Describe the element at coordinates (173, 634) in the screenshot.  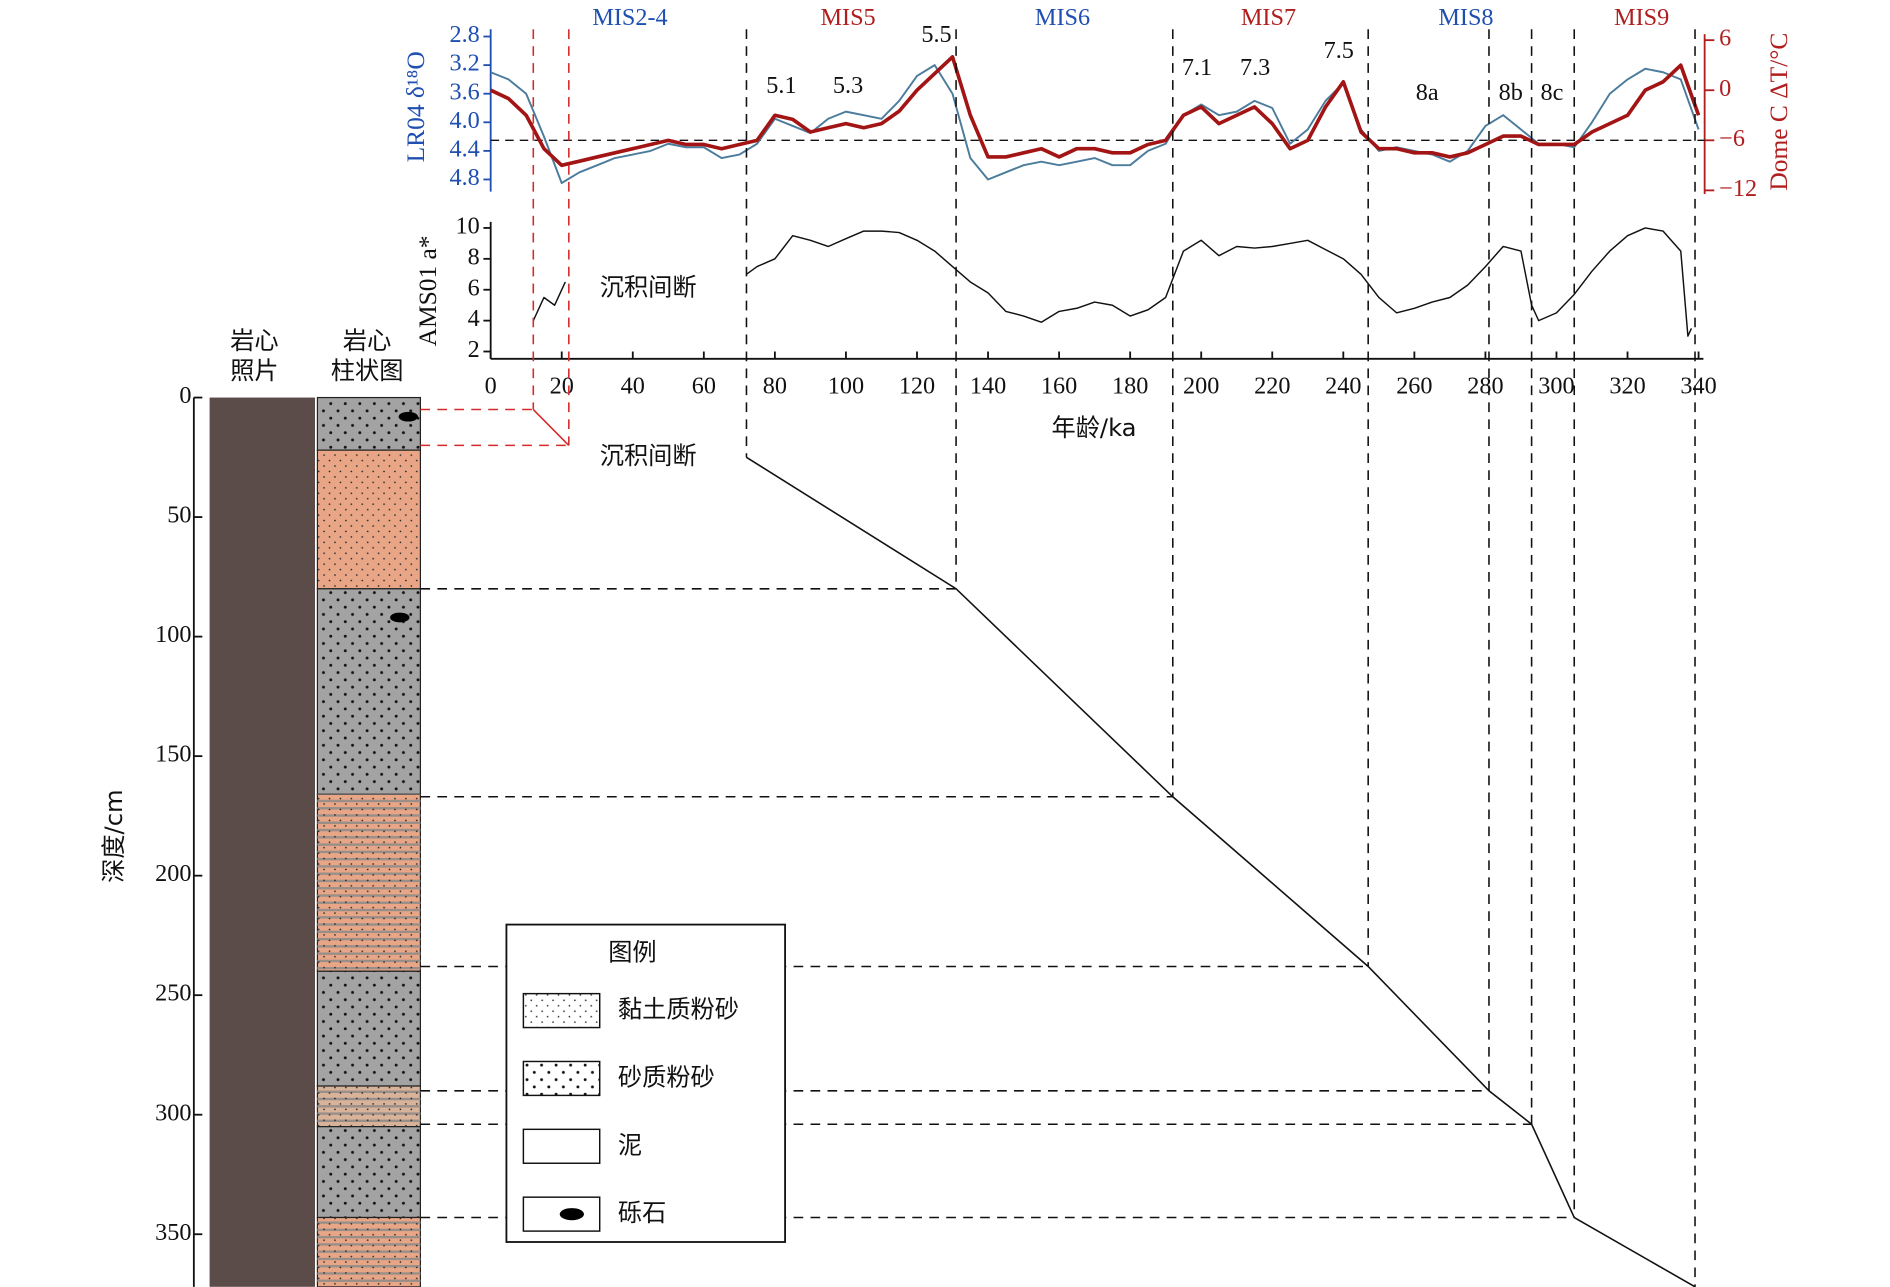
I see `y-tick-label: 100` at that location.